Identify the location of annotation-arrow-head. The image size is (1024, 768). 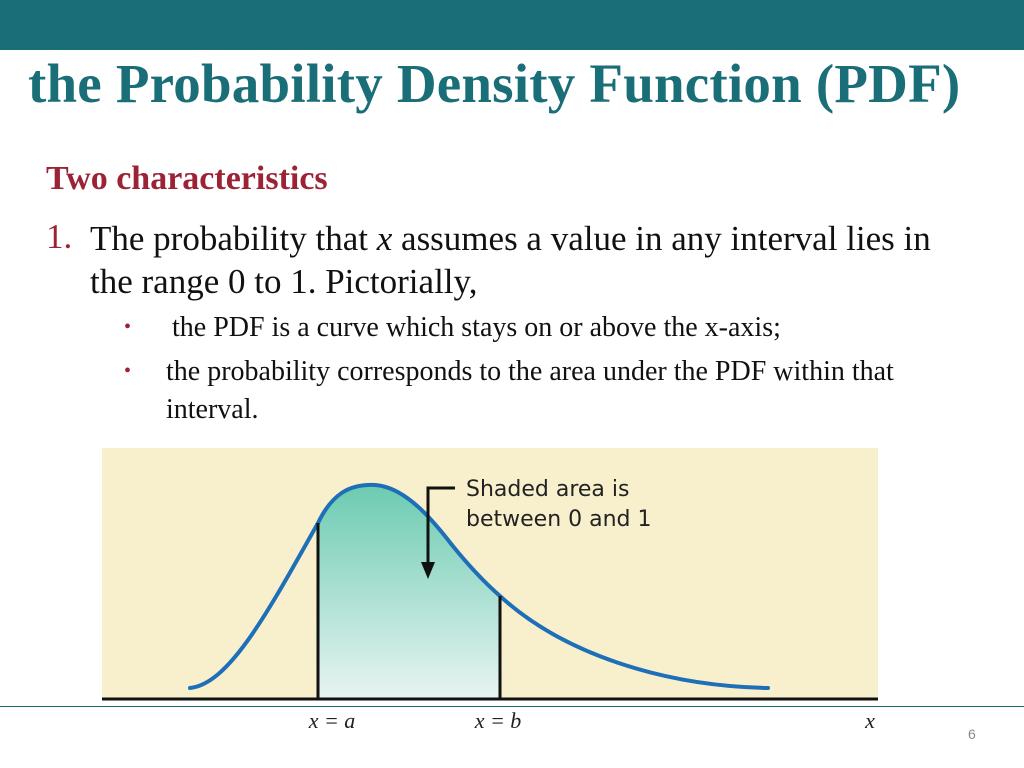
(428, 570).